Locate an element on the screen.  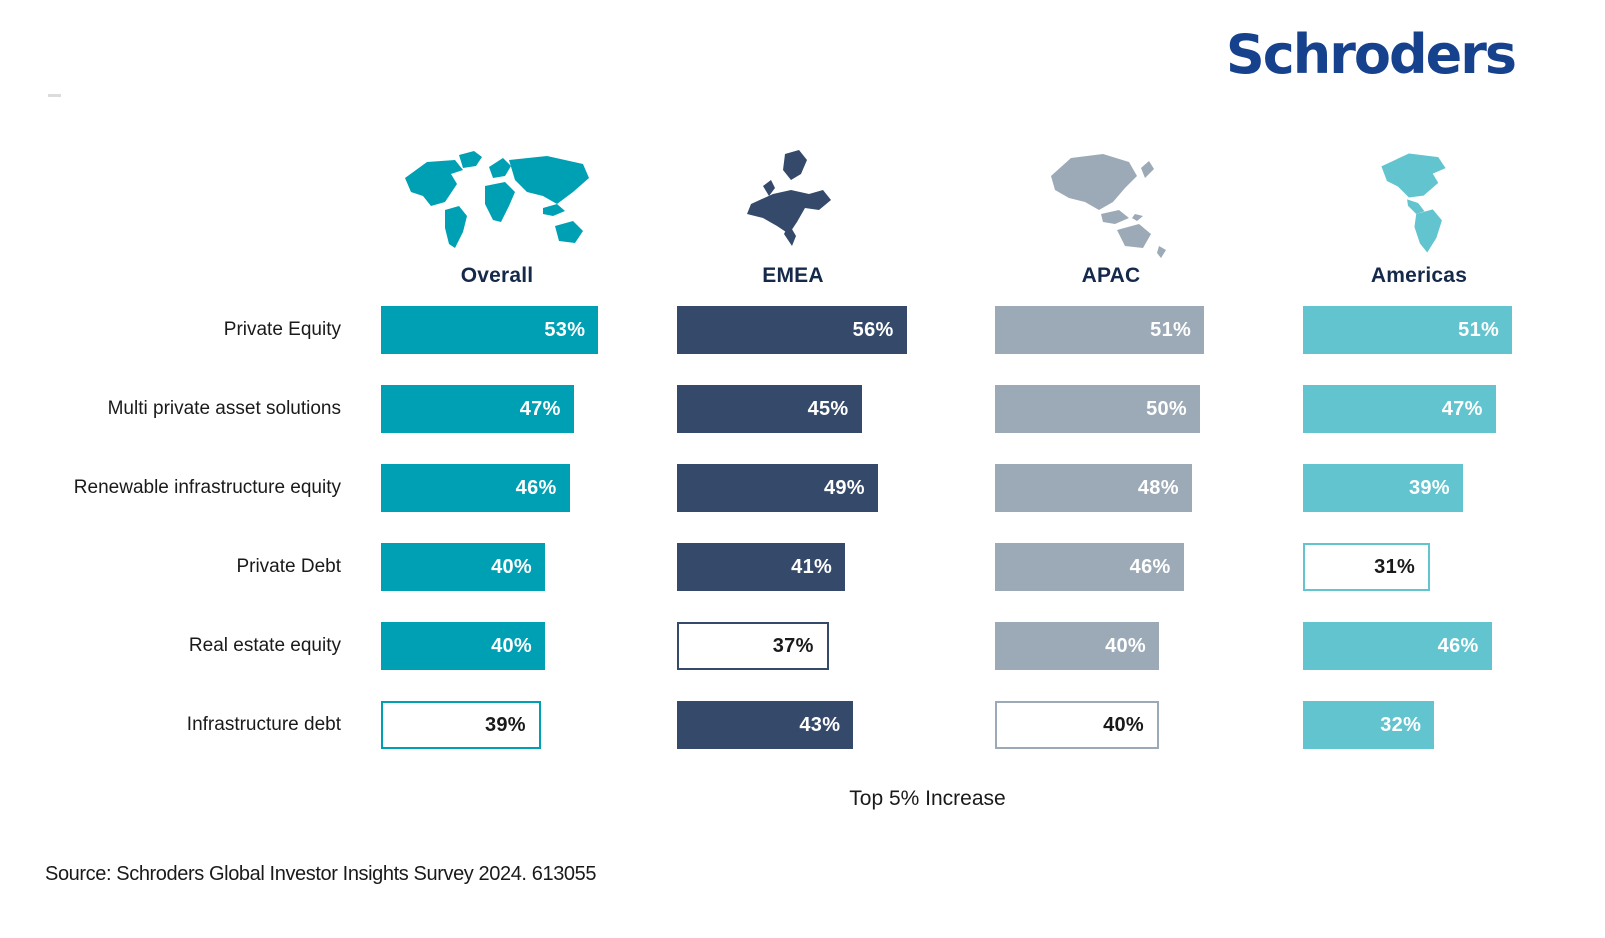
column-header-americas: Americas is located at coordinates (1419, 218).